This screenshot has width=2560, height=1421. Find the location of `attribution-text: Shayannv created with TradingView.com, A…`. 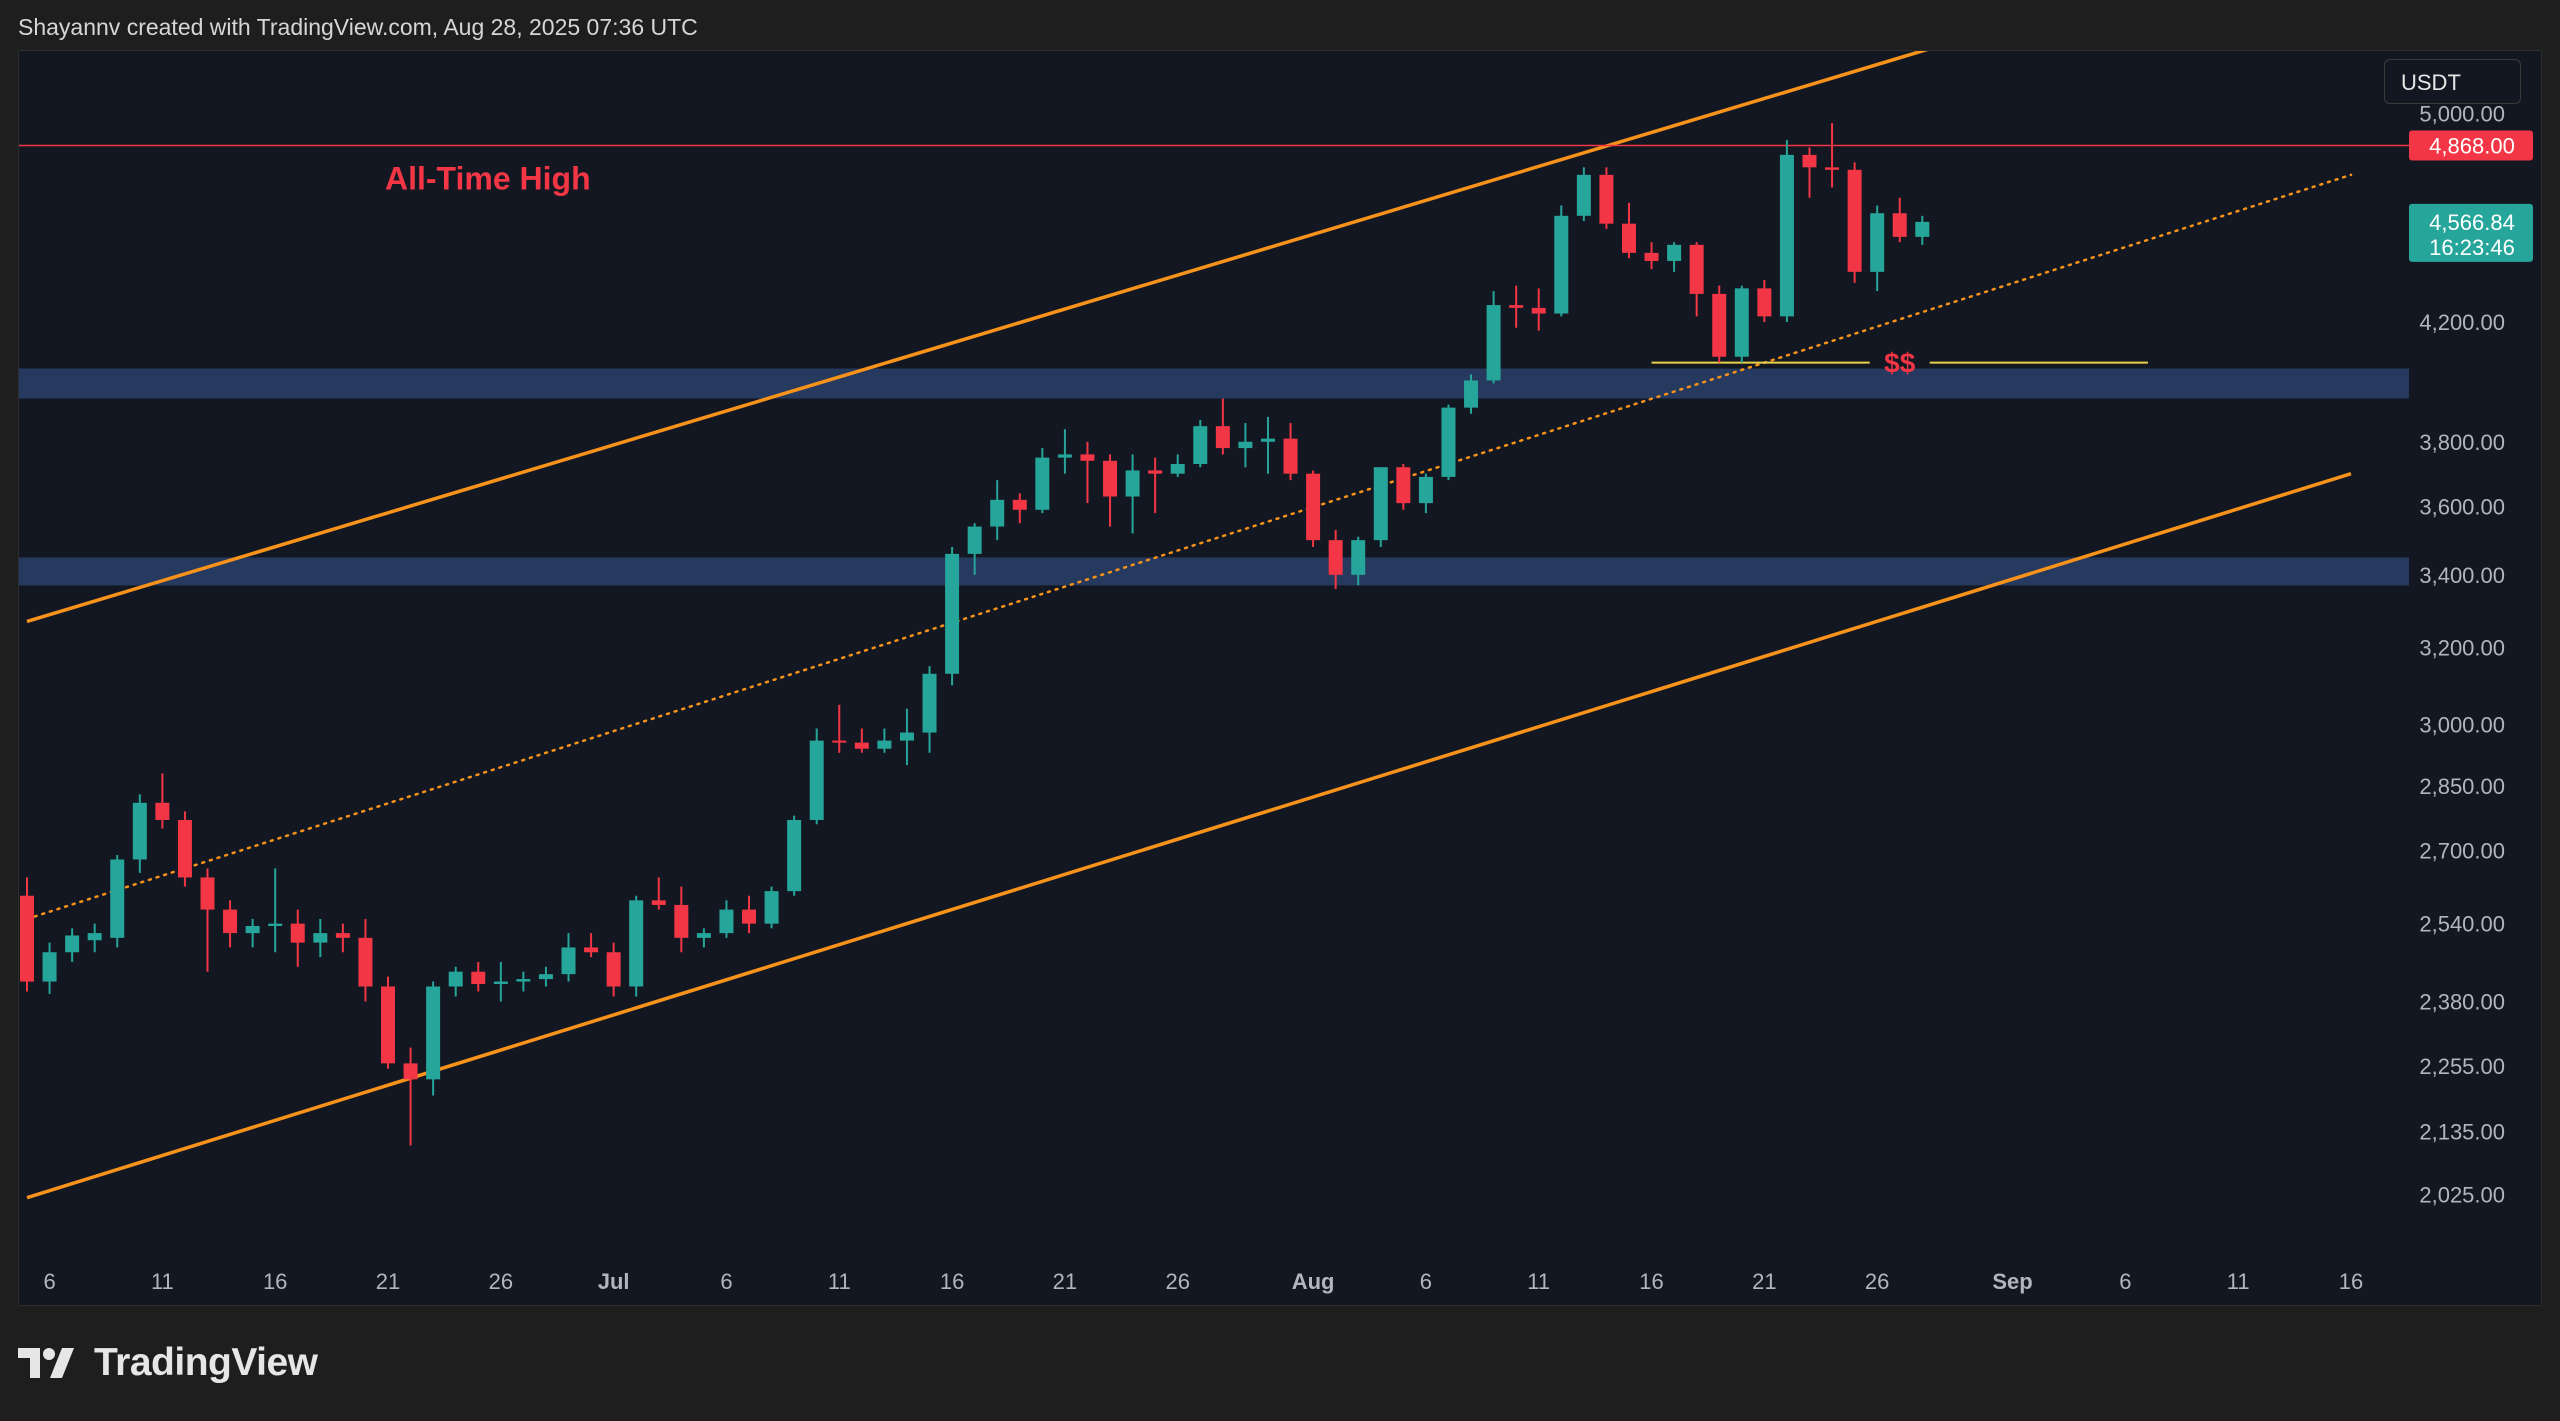

attribution-text: Shayannv created with TradingView.com, A… is located at coordinates (358, 27).